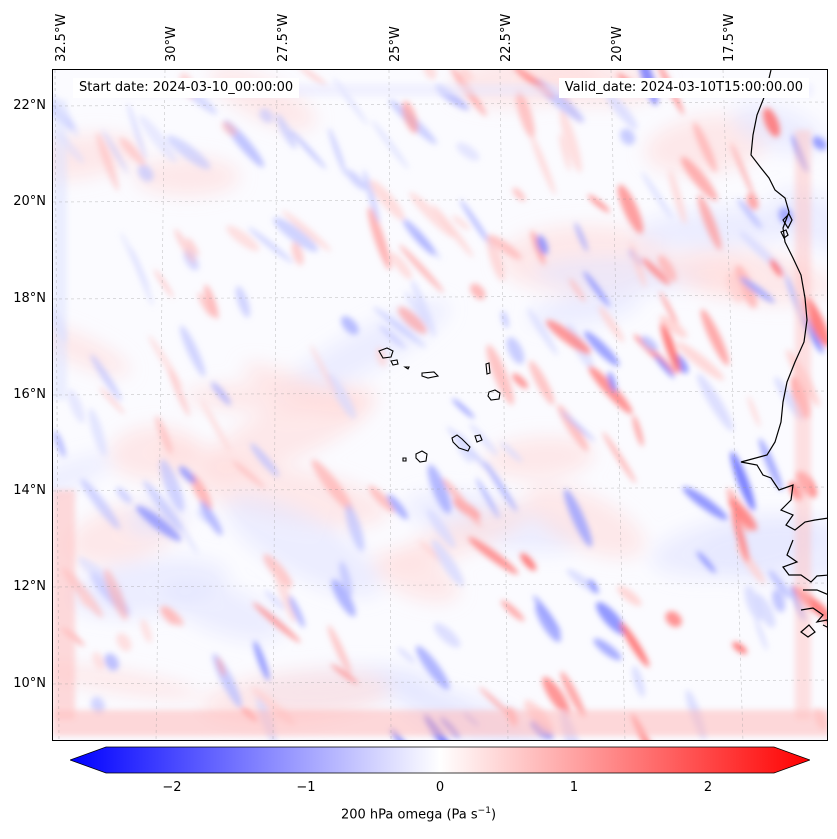  What do you see at coordinates (683, 88) in the screenshot?
I see `valid-date-label: Valid_date: 2024-03-10T15:00:00.00` at bounding box center [683, 88].